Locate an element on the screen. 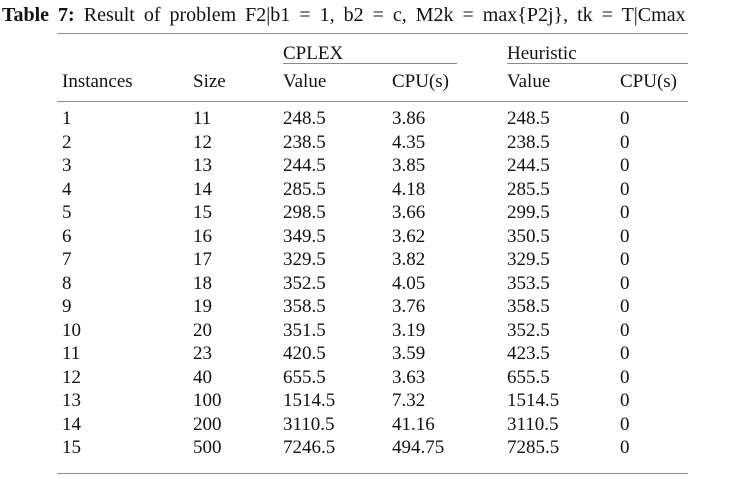 This screenshot has width=748, height=479. cell-instances: 5 is located at coordinates (67, 212).